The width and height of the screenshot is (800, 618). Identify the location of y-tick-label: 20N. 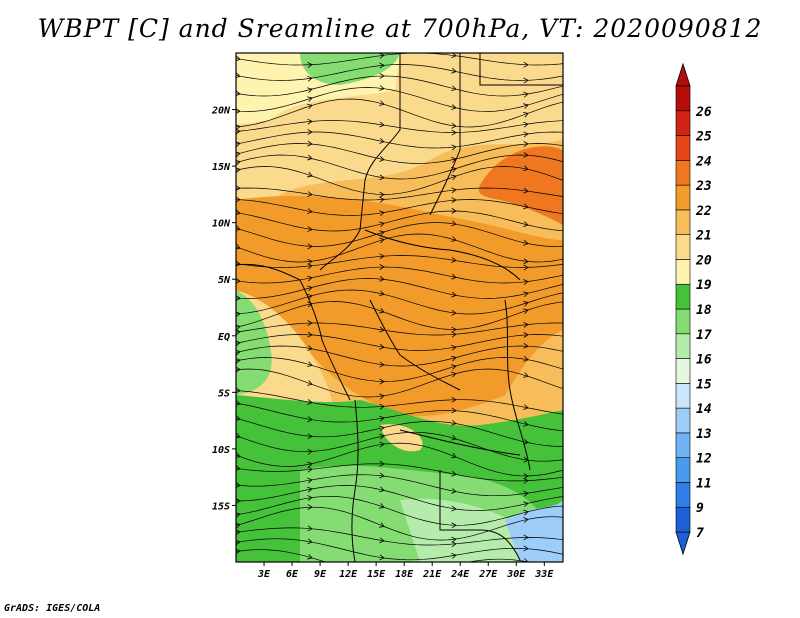
(221, 111).